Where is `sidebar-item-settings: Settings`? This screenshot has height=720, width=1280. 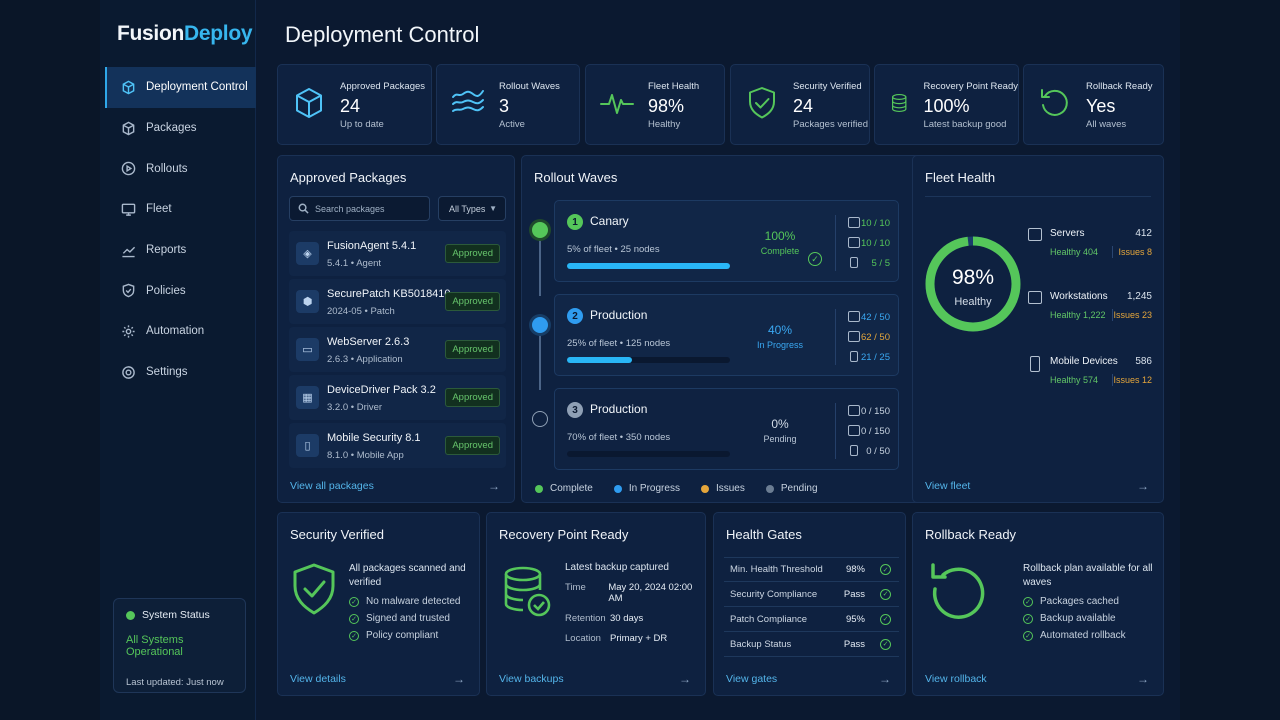 sidebar-item-settings: Settings is located at coordinates (180, 372).